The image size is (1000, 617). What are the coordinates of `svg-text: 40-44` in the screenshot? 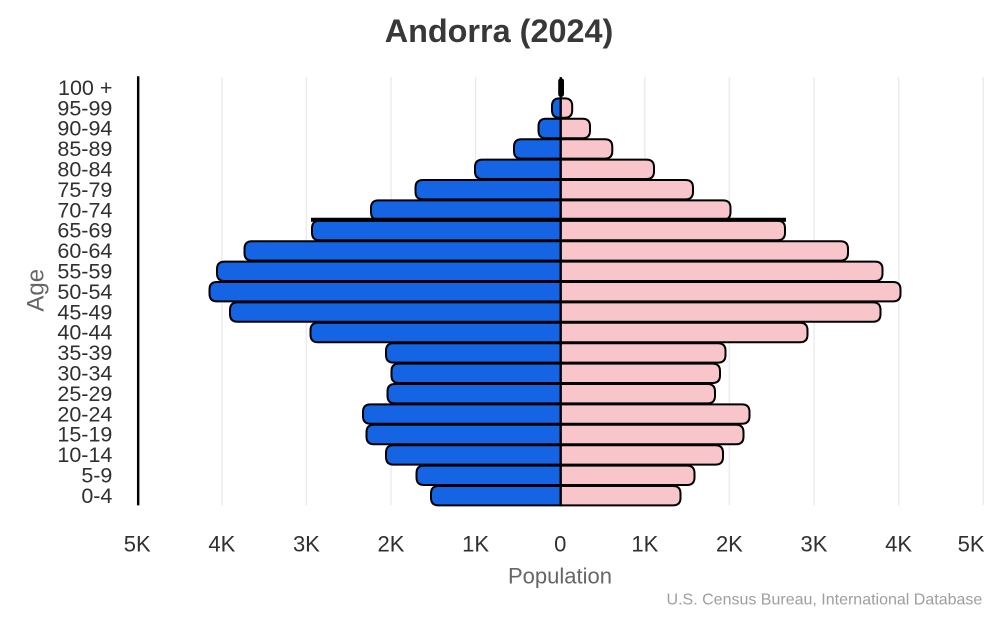 It's located at (84, 333).